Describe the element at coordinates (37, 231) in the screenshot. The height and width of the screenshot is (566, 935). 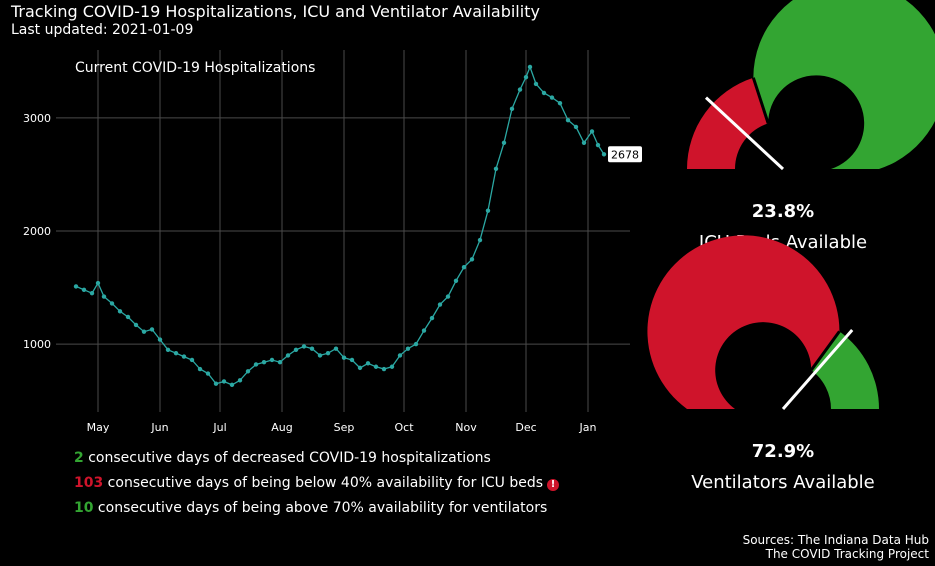
I see `y-tick-label: 2000` at that location.